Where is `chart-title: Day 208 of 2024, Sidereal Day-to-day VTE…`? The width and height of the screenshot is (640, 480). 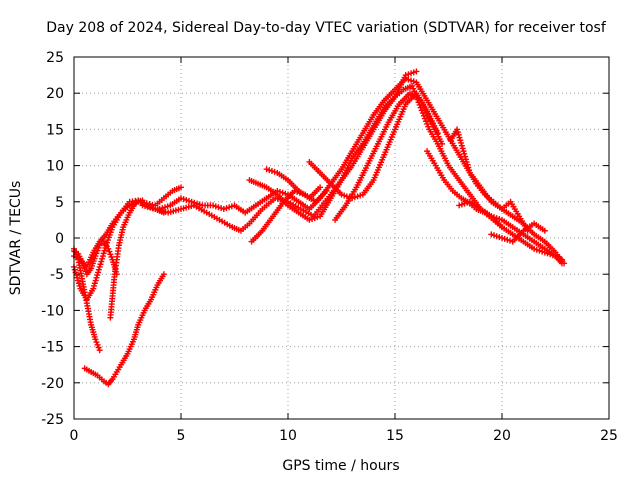 chart-title: Day 208 of 2024, Sidereal Day-to-day VTE… is located at coordinates (326, 28).